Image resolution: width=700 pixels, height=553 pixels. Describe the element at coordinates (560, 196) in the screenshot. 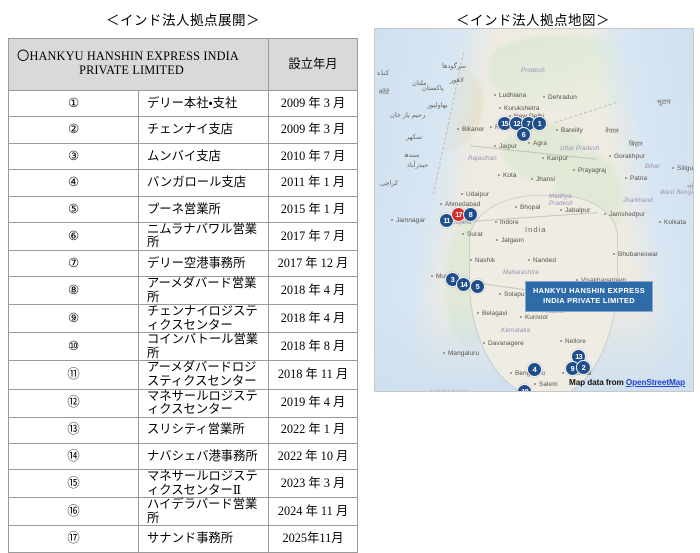

I see `map-region-label: Madhya` at that location.